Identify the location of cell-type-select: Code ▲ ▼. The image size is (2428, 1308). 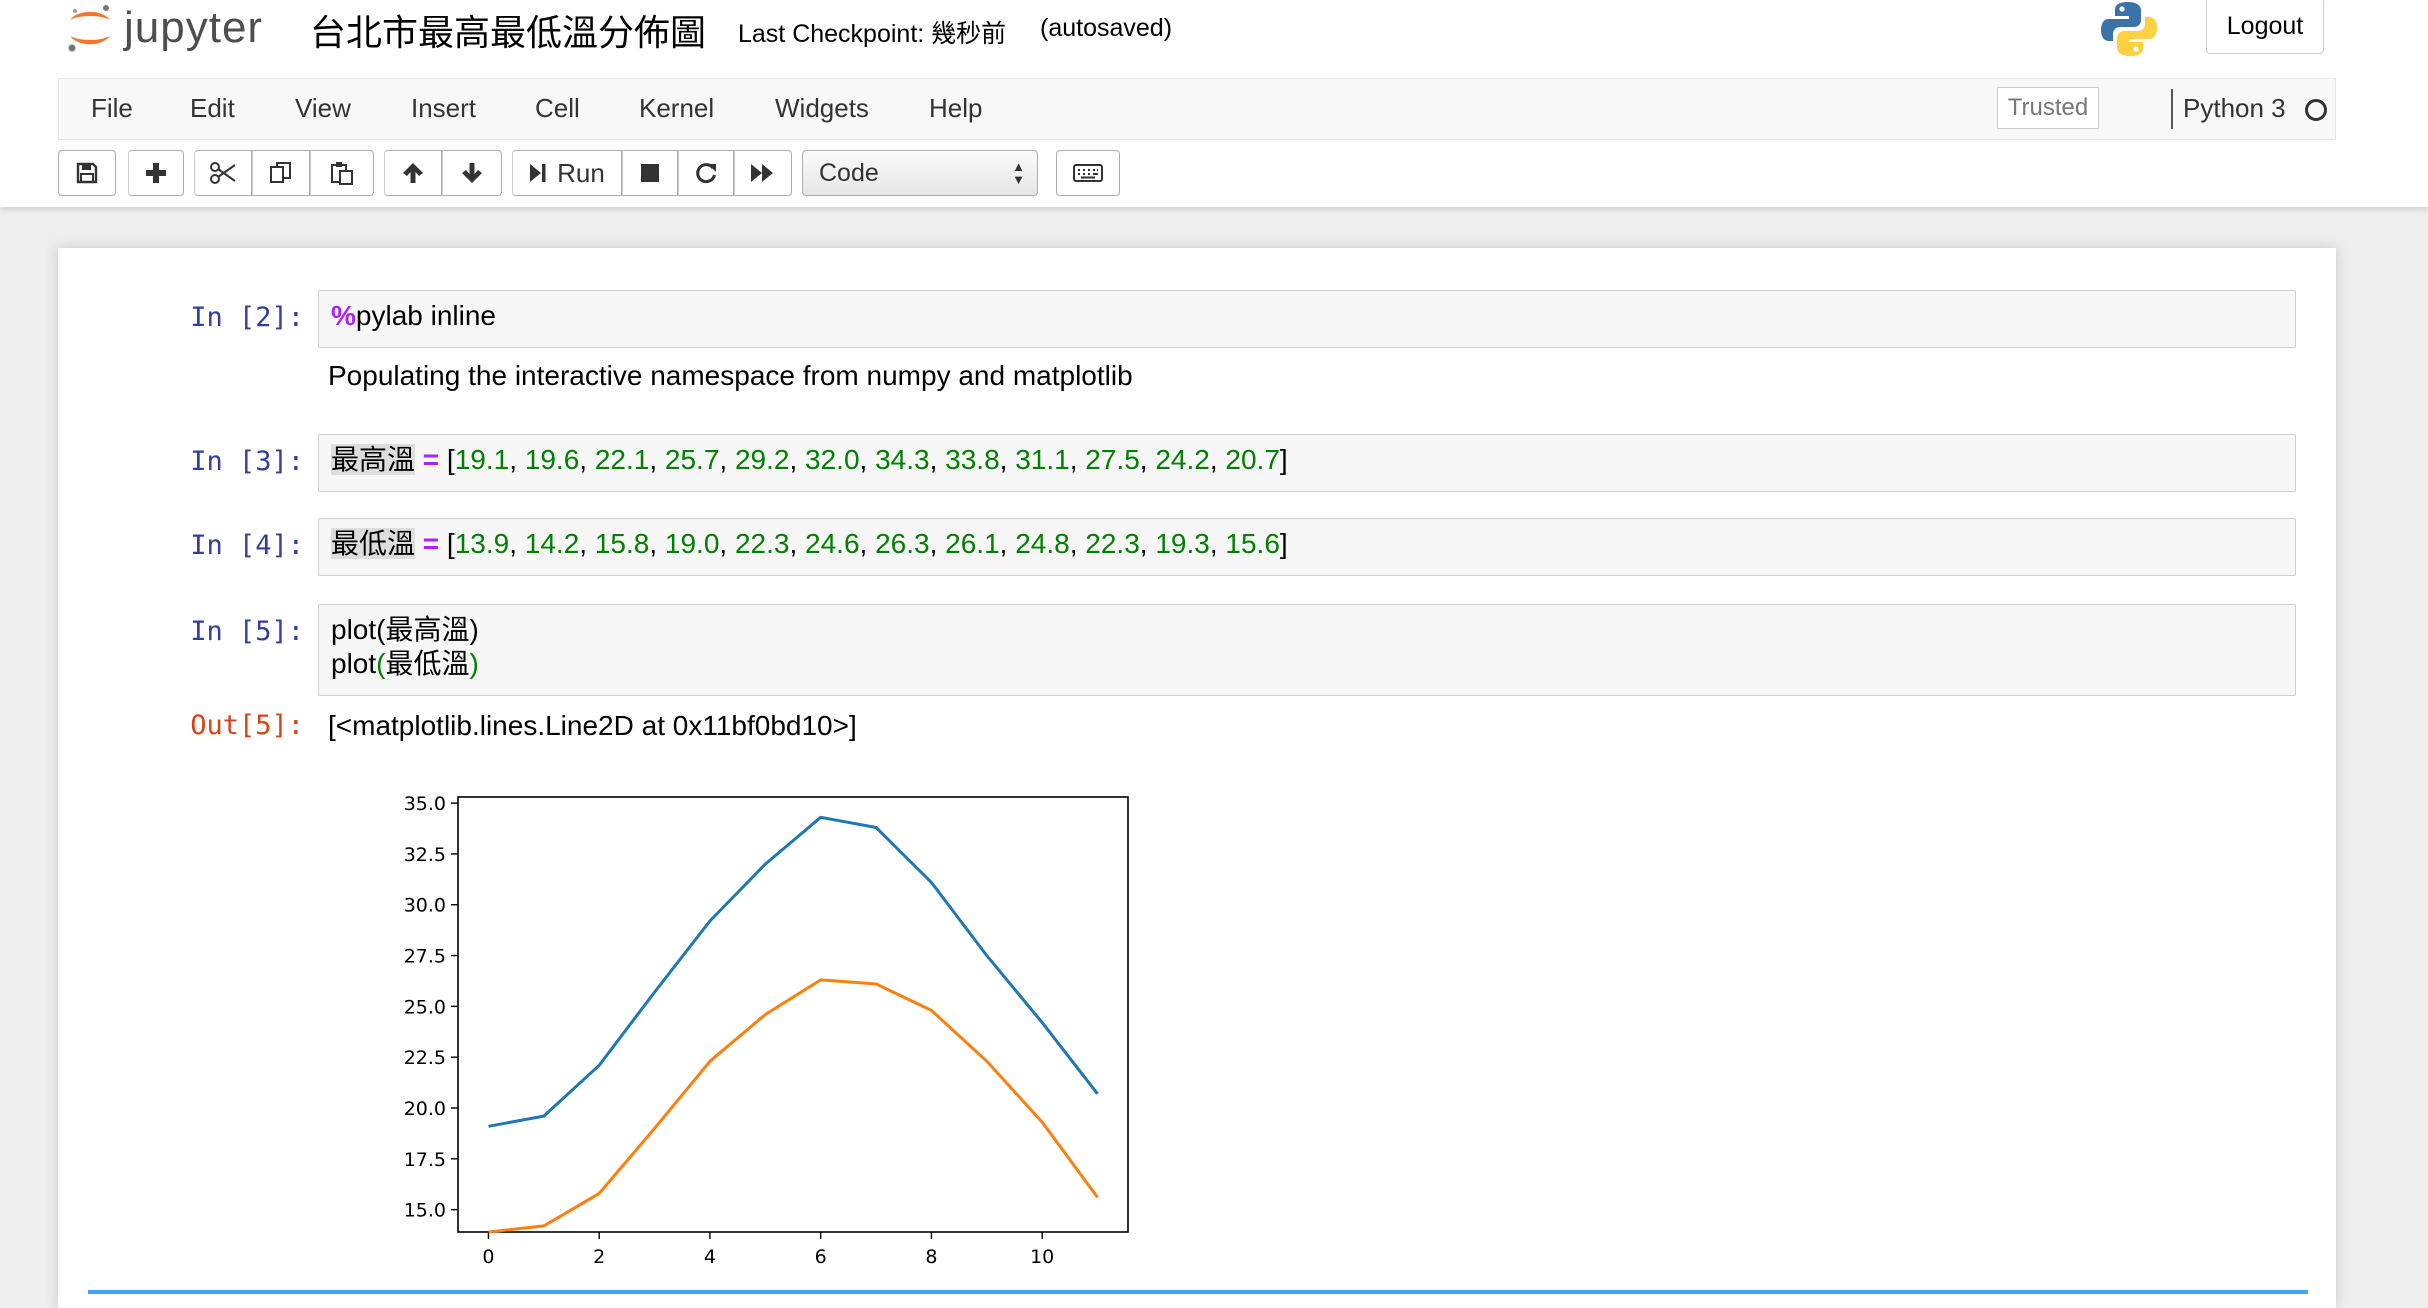
(920, 173).